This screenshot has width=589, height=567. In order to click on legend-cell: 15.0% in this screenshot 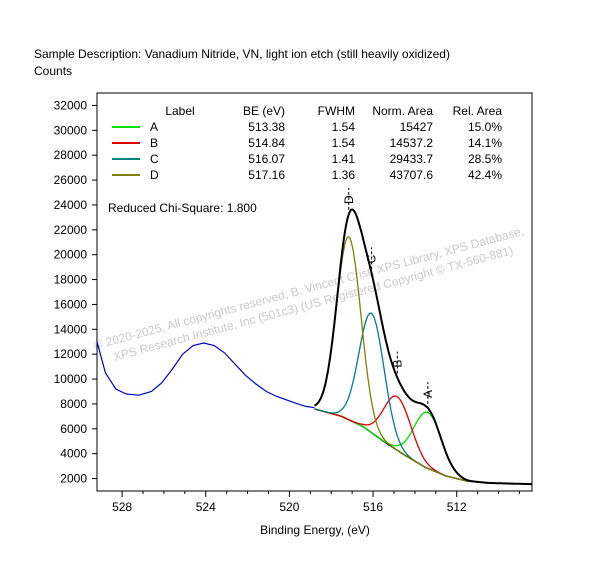, I will do `click(485, 127)`.